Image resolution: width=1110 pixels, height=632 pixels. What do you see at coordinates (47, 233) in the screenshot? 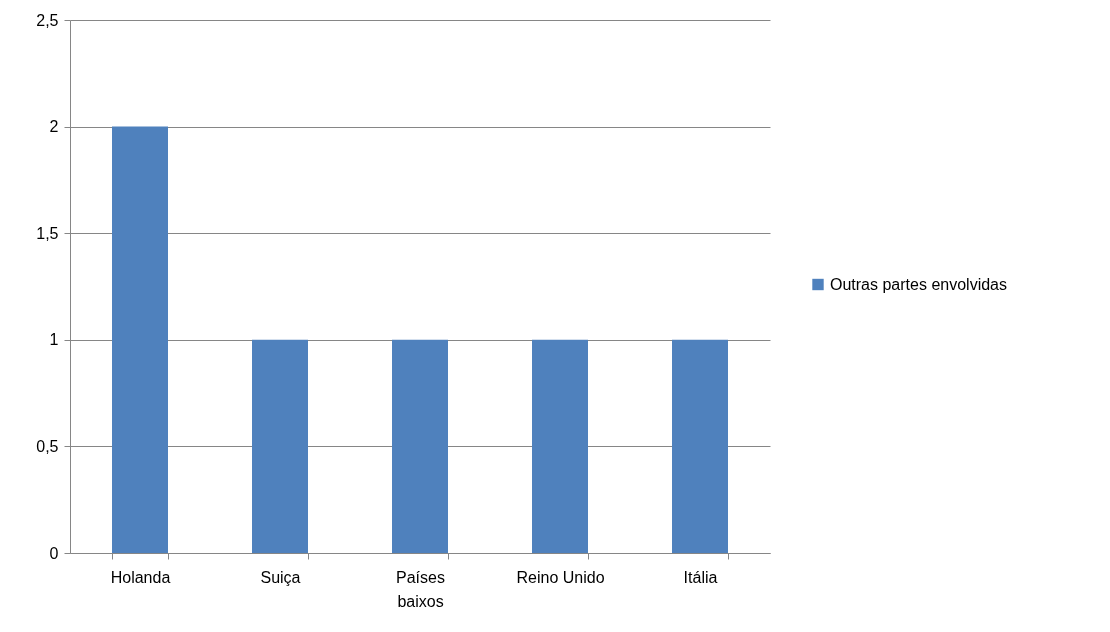
I see `y-tick-label: 1,5` at bounding box center [47, 233].